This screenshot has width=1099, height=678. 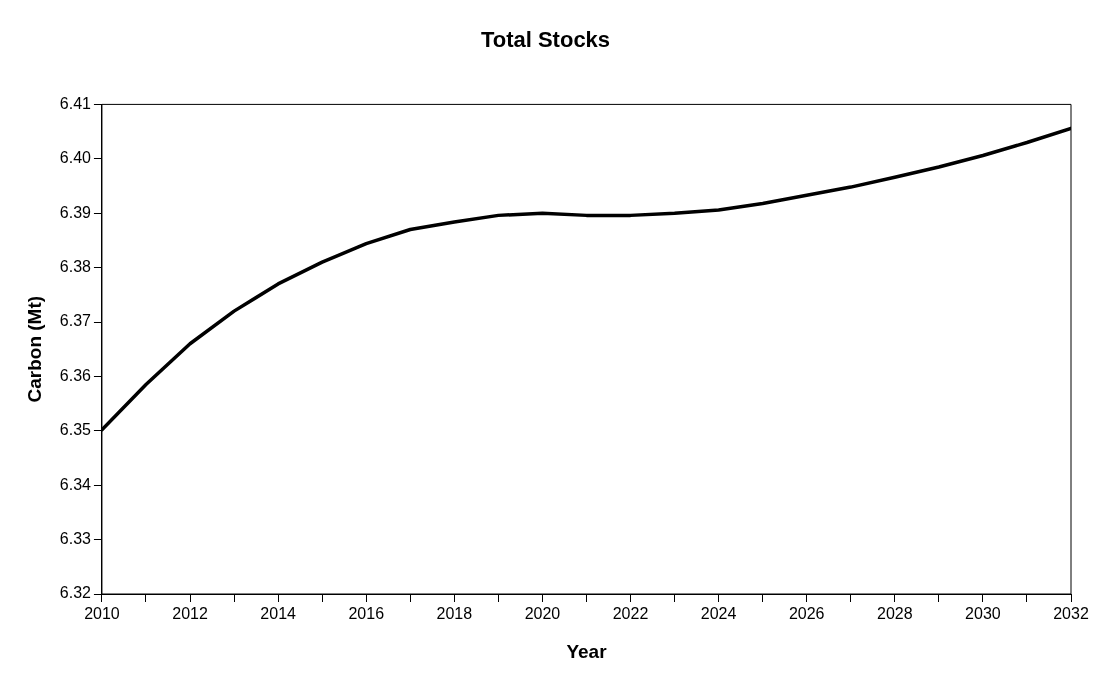 I want to click on x-tick-label: 2012, so click(x=190, y=614).